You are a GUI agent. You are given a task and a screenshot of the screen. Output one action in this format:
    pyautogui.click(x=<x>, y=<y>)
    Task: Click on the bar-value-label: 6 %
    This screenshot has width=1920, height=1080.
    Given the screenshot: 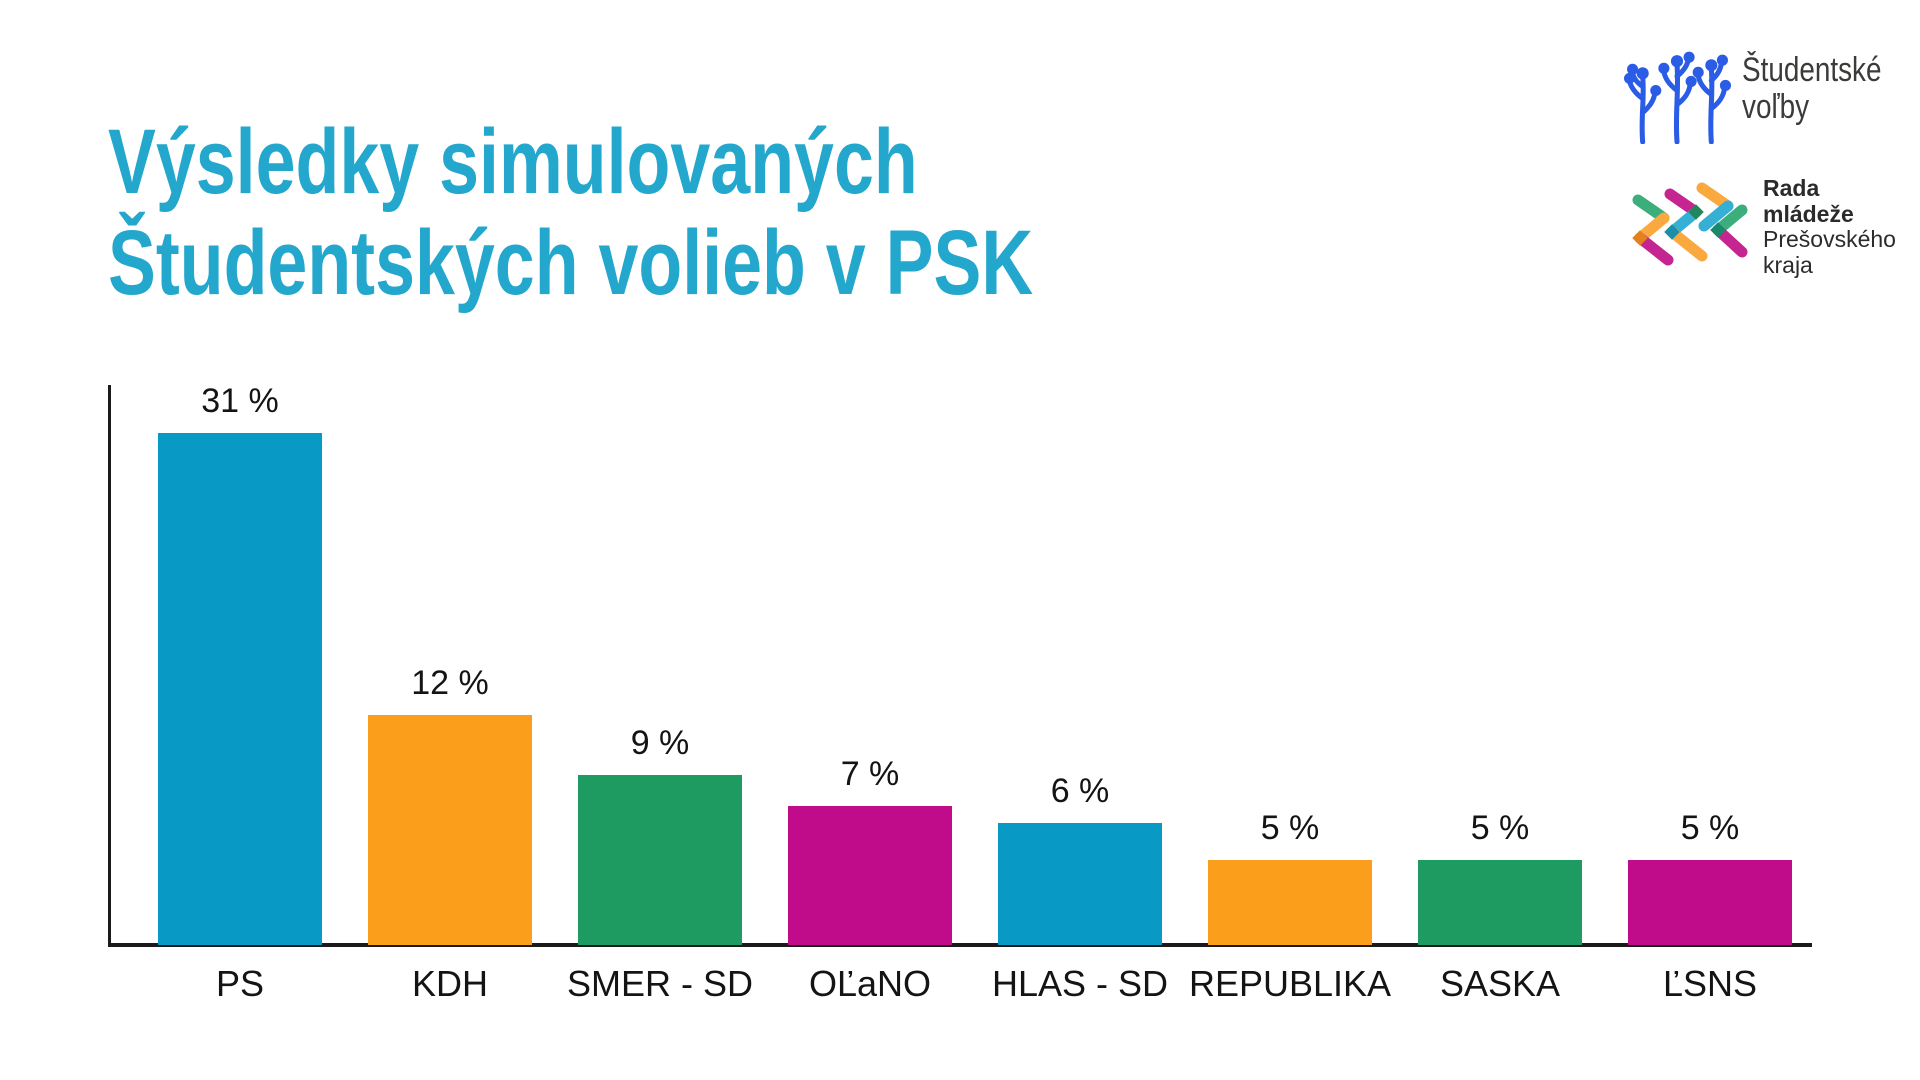 What is the action you would take?
    pyautogui.click(x=1080, y=791)
    